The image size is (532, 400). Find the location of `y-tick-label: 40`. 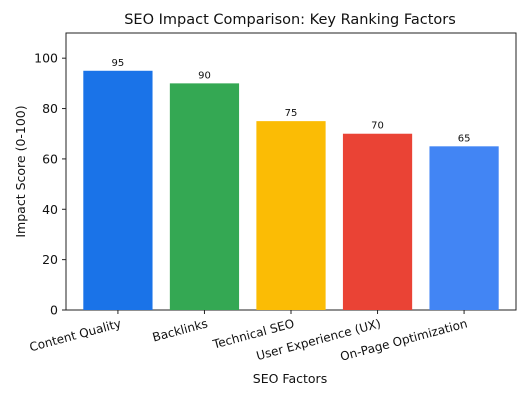

y-tick-label: 40 is located at coordinates (50, 209).